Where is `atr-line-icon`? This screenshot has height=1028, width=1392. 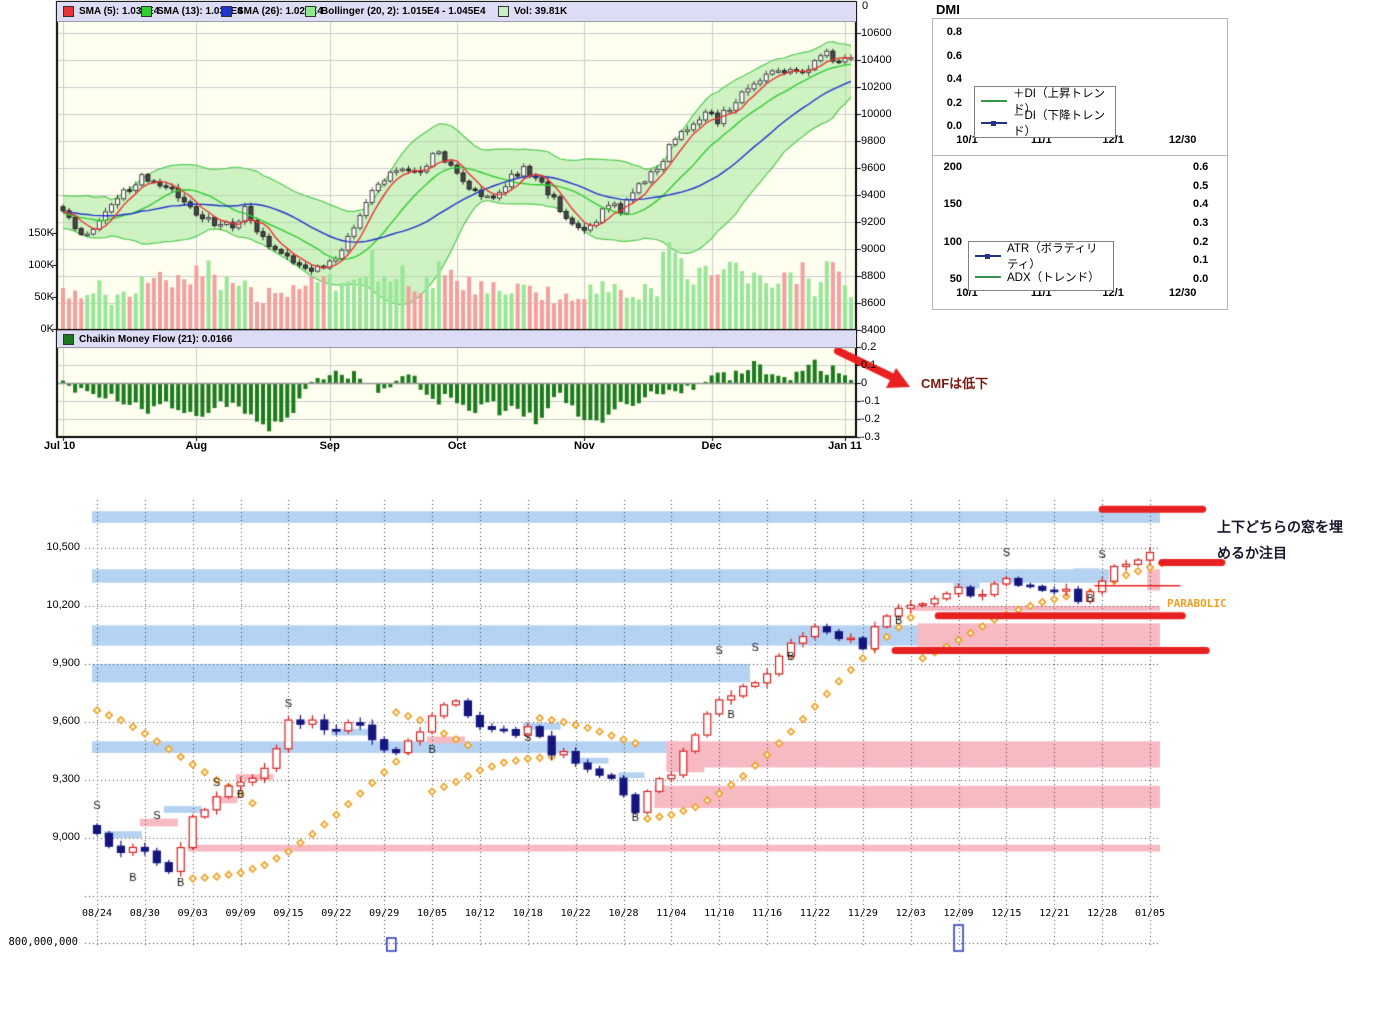
atr-line-icon is located at coordinates (988, 256).